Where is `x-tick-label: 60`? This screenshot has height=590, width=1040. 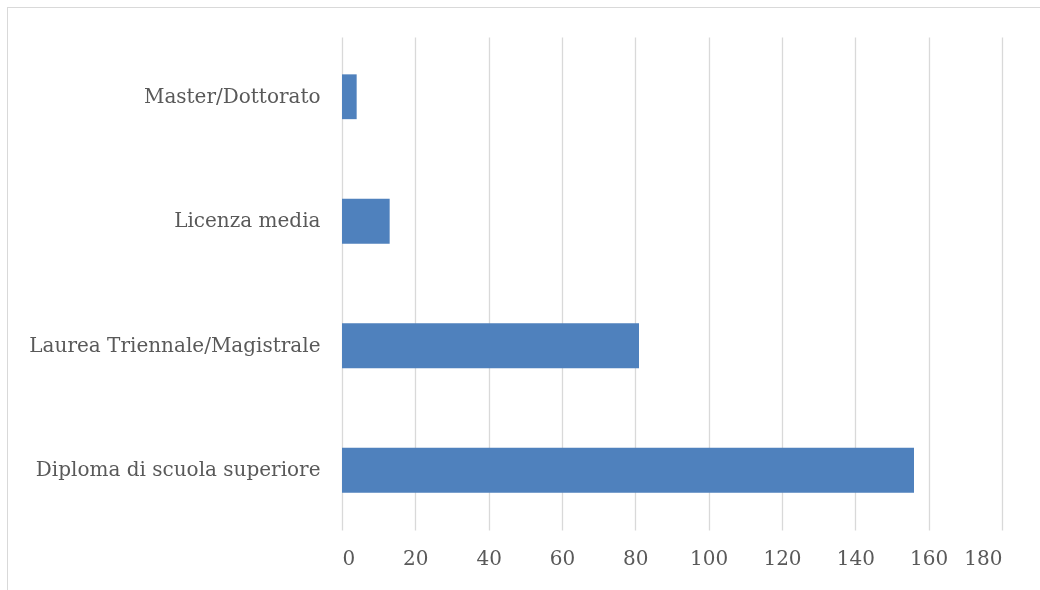 x-tick-label: 60 is located at coordinates (562, 557).